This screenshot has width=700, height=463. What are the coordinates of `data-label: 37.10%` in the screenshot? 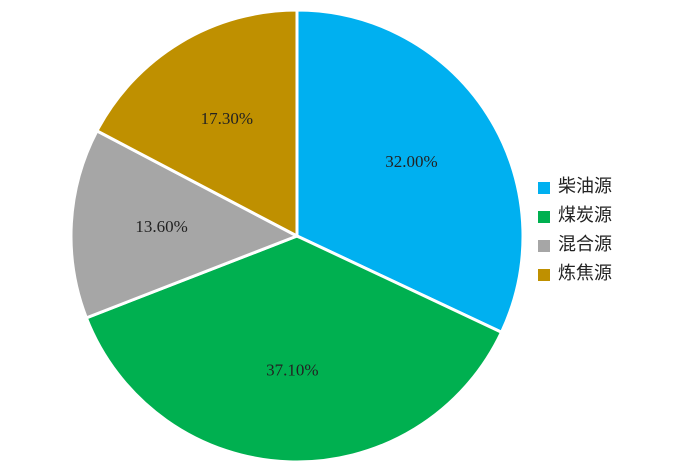 It's located at (292, 369).